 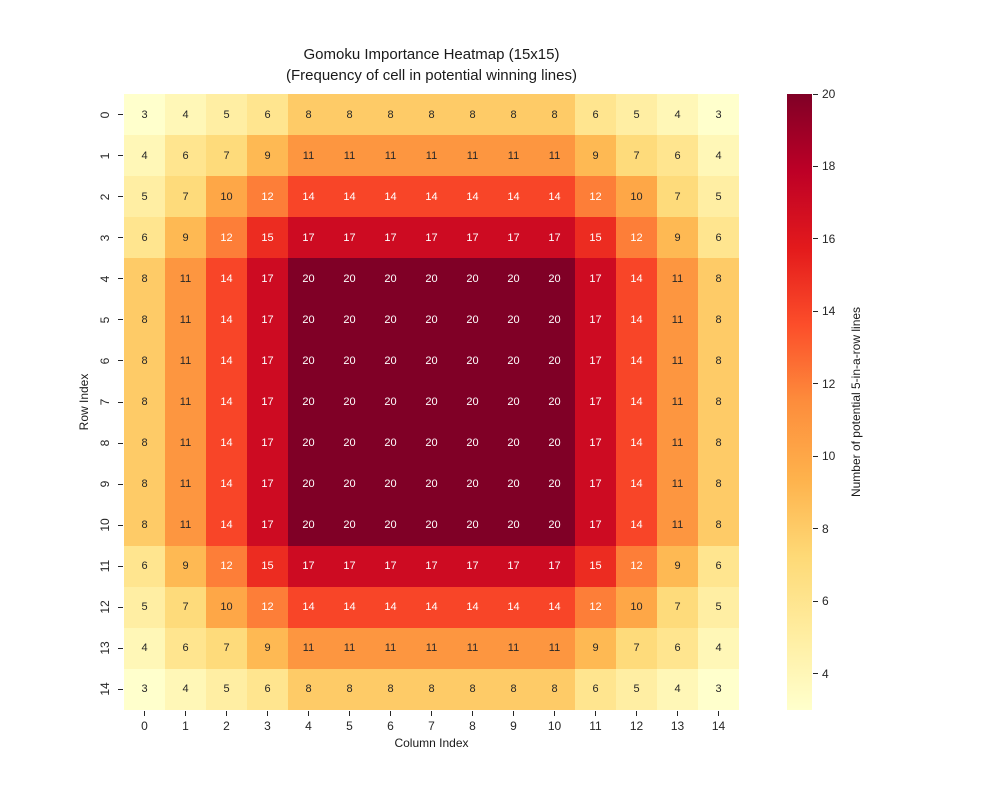 What do you see at coordinates (431, 54) in the screenshot?
I see `chart-title-line1: Gomoku Importance Heatmap (15x15)` at bounding box center [431, 54].